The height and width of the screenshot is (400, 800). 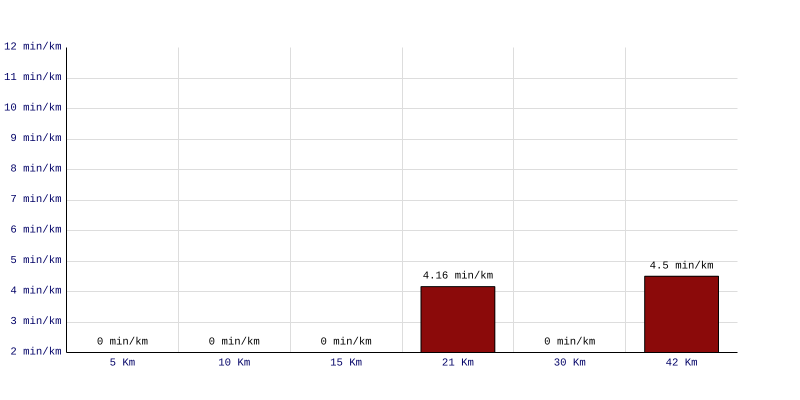 What do you see at coordinates (36, 322) in the screenshot?
I see `y-tick-label: 3 min/km` at bounding box center [36, 322].